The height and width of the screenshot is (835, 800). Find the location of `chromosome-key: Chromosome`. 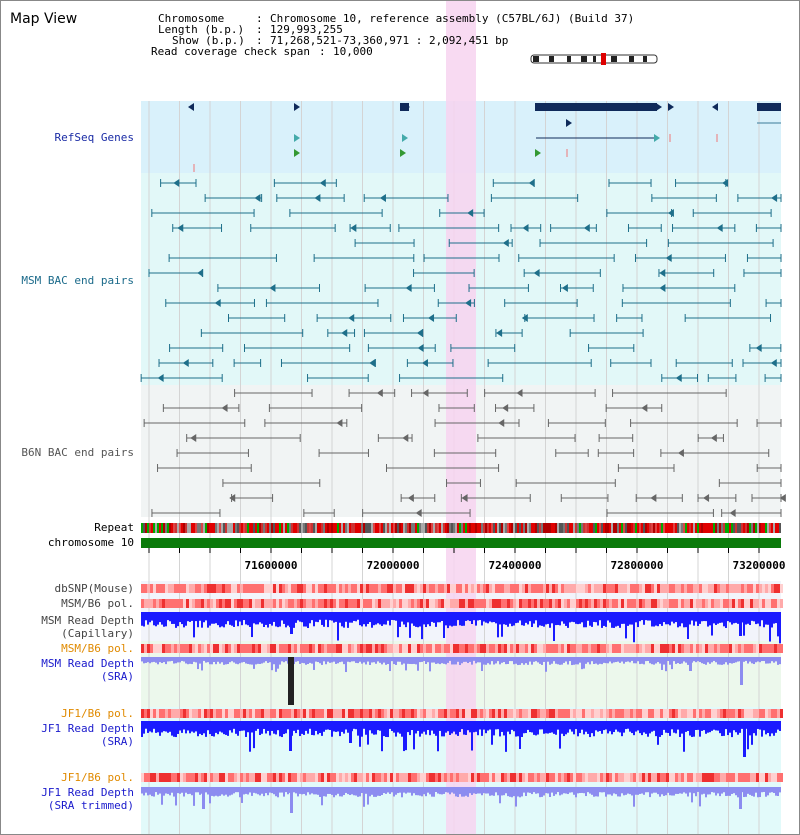

chromosome-key: Chromosome is located at coordinates (191, 18).